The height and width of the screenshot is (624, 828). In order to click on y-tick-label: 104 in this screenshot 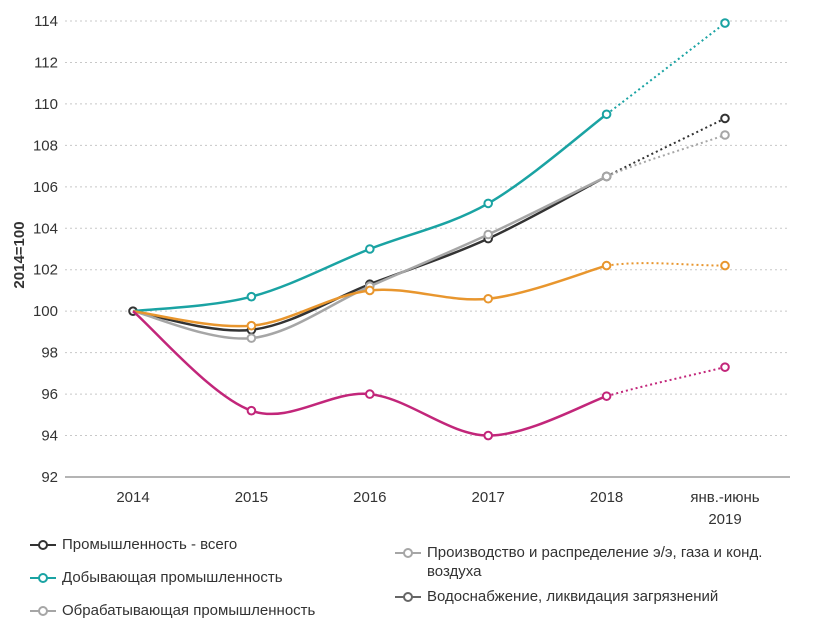, I will do `click(45, 228)`.